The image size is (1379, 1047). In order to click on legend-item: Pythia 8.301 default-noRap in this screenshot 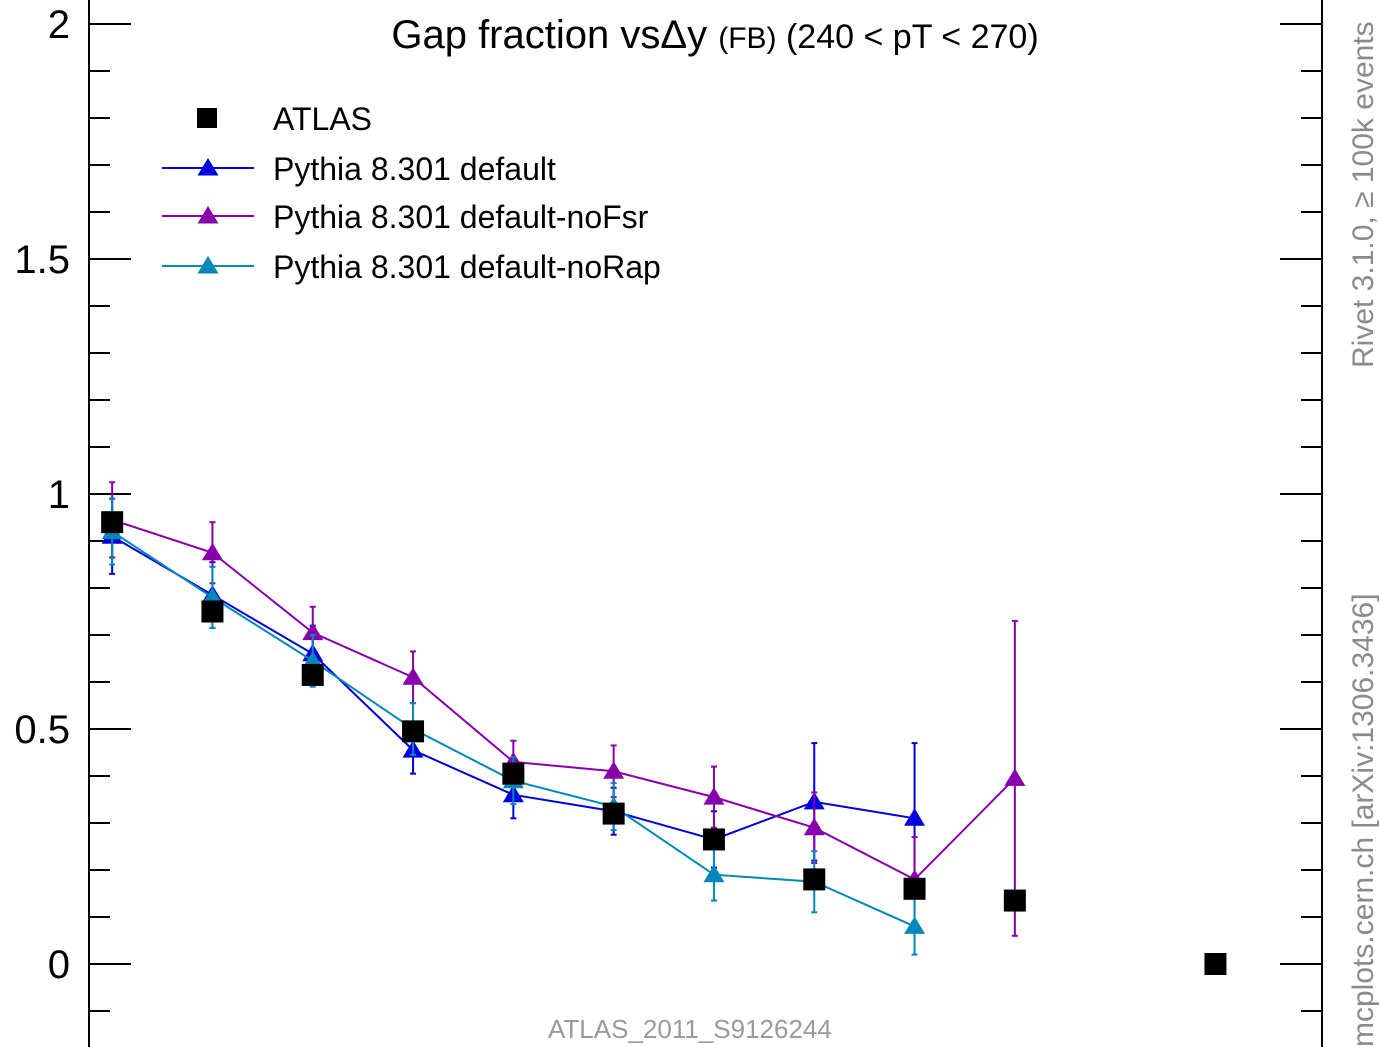, I will do `click(411, 267)`.